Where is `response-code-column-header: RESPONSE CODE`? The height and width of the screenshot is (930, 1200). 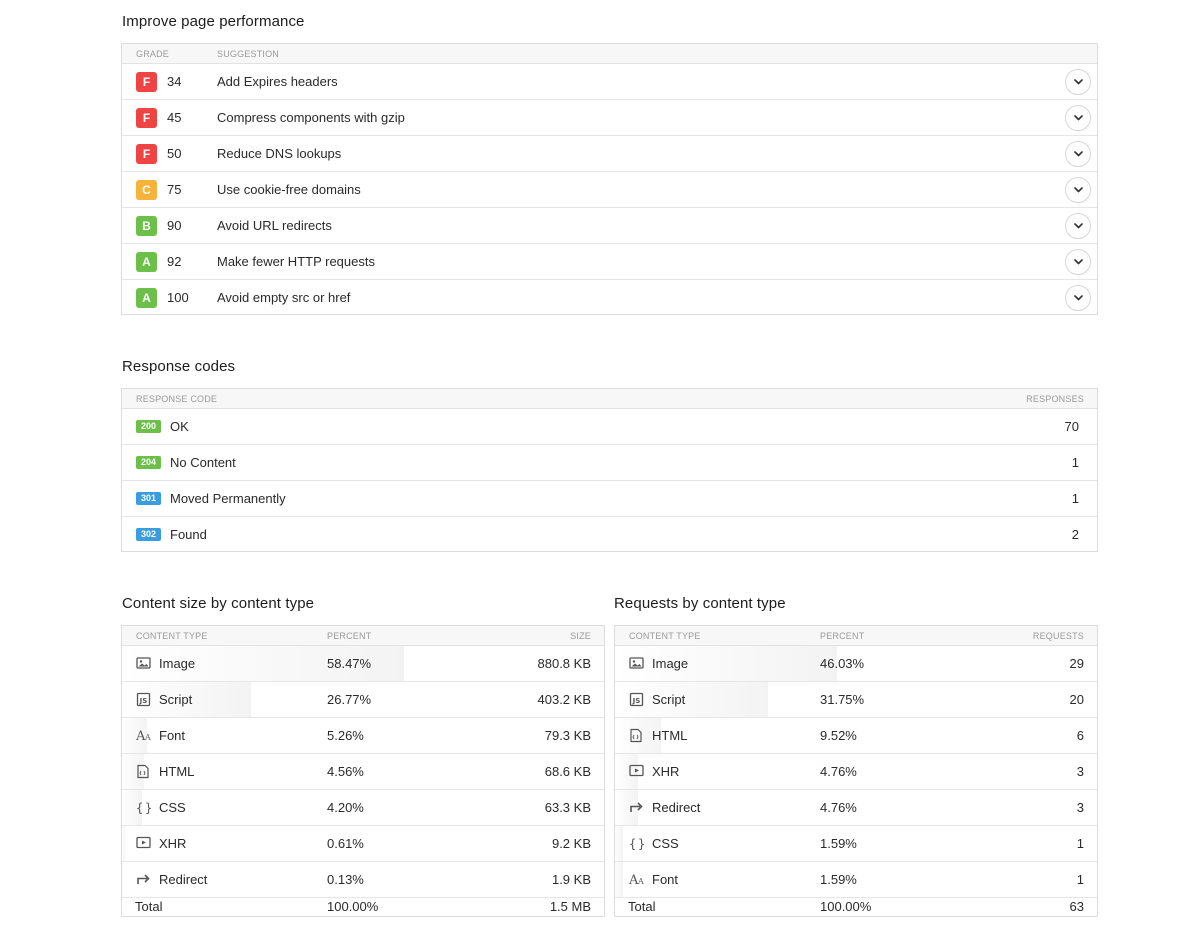 response-code-column-header: RESPONSE CODE is located at coordinates (177, 399).